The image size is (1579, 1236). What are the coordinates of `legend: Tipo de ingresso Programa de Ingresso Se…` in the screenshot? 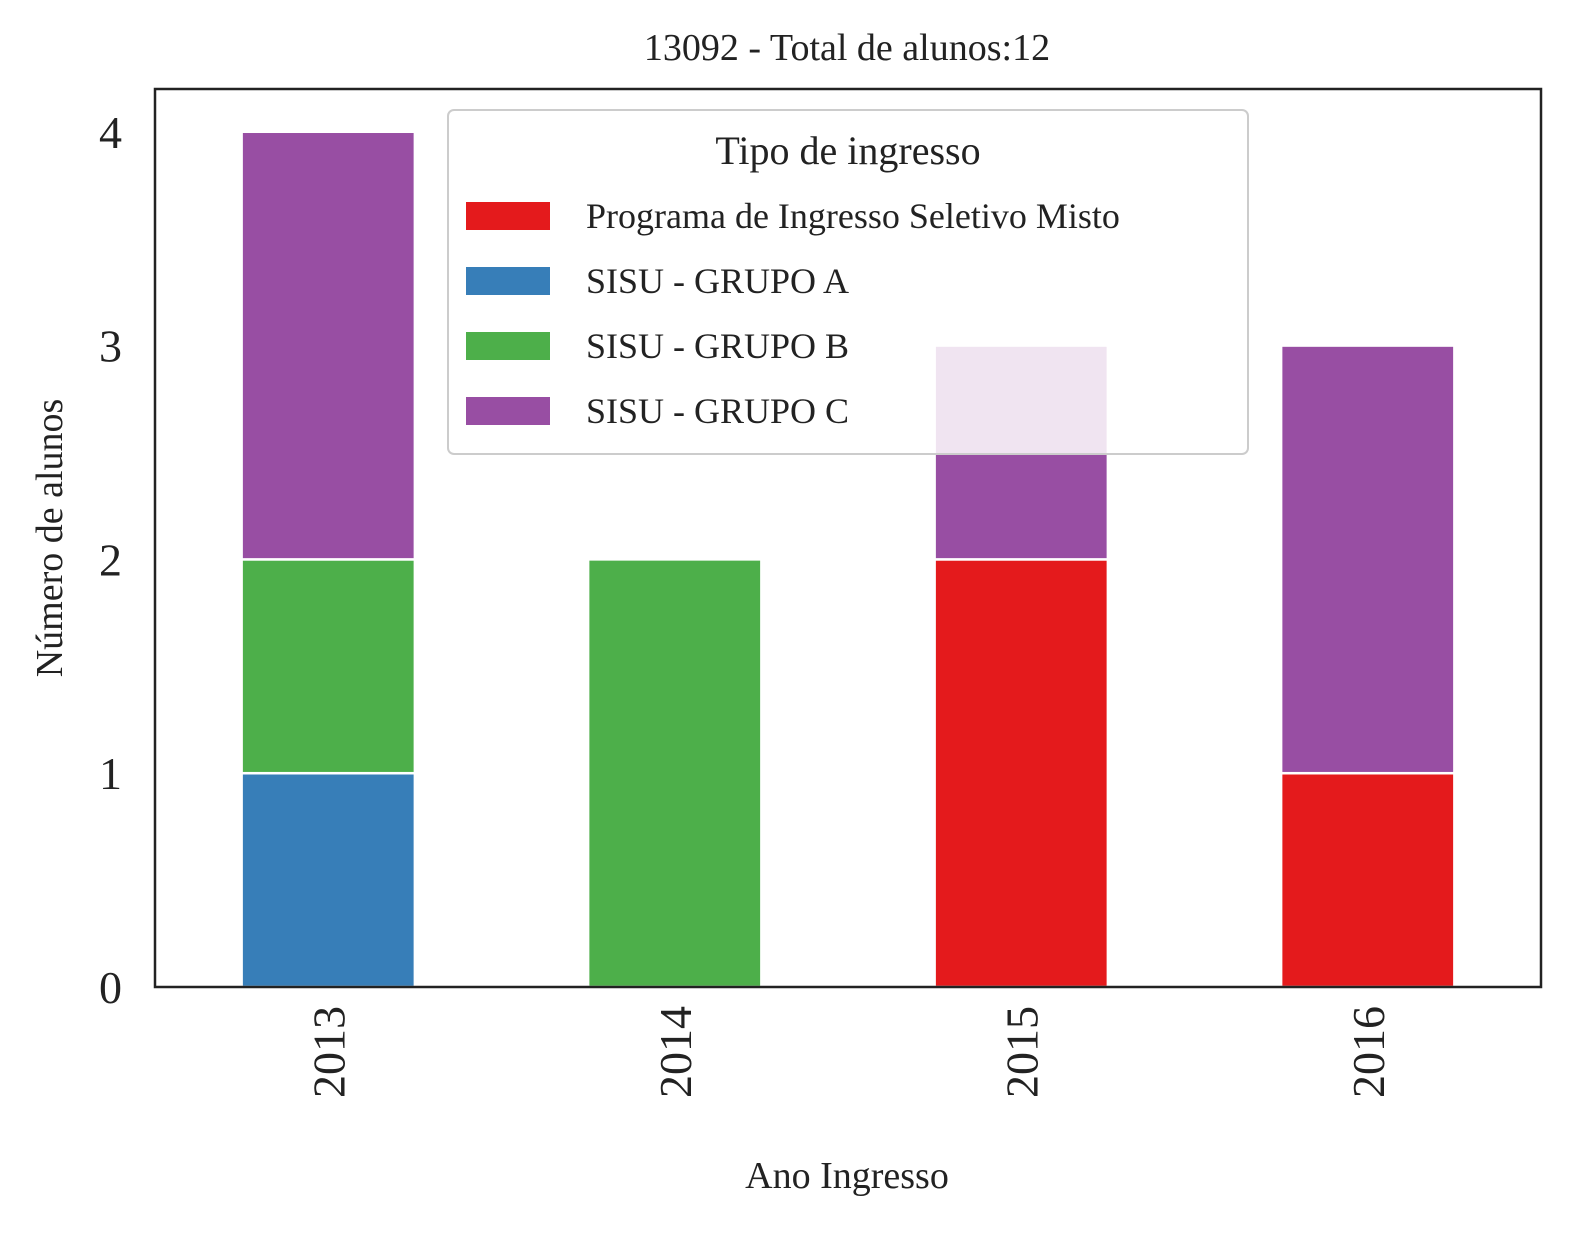 It's located at (848, 282).